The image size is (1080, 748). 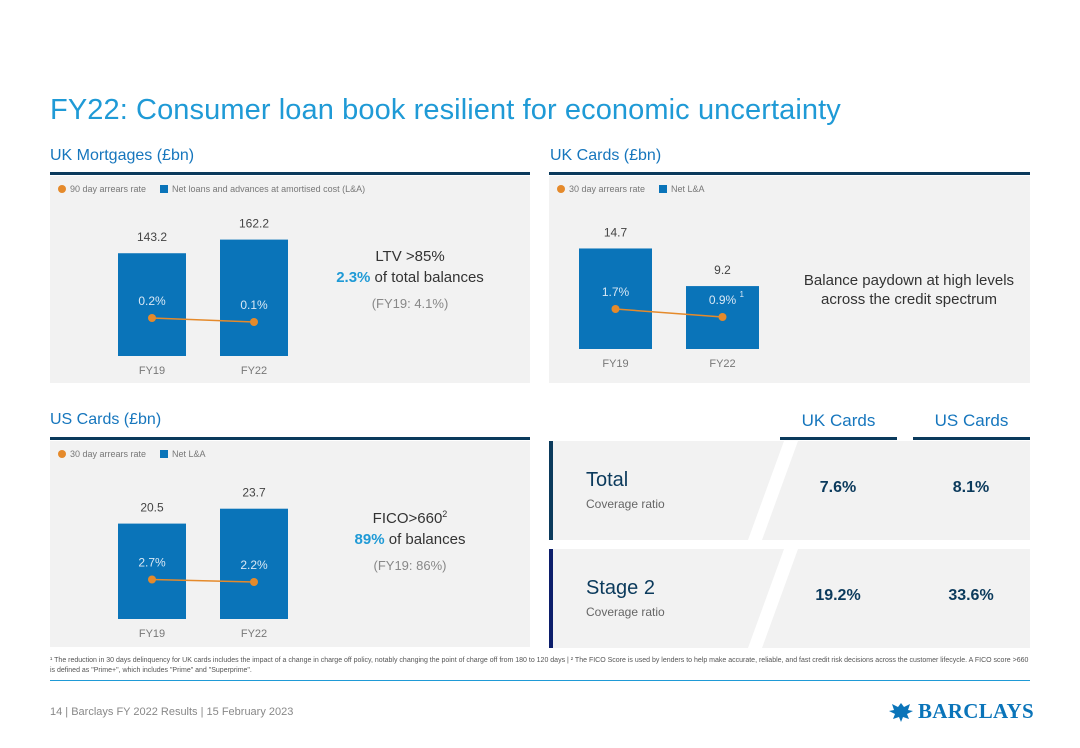 I want to click on bar-value-label: 20.5, so click(x=152, y=508).